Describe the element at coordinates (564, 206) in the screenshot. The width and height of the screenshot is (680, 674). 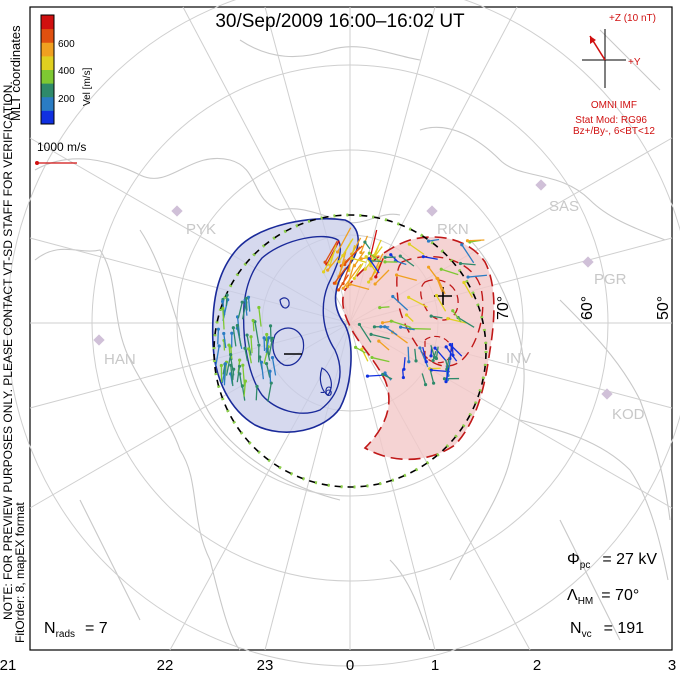
I see `radar-label-sas: SAS` at that location.